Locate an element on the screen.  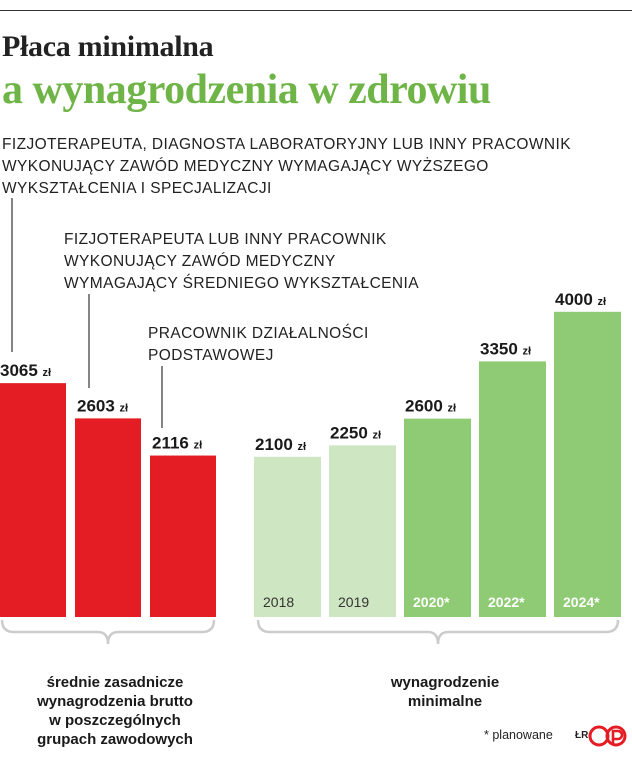
value-label-salary-1: 3065 zł is located at coordinates (25, 370).